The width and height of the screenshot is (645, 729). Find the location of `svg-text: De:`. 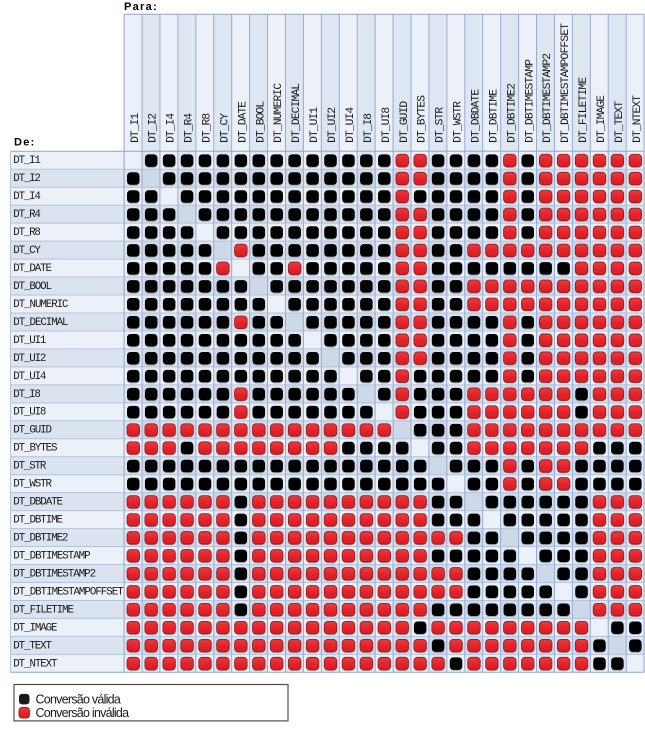

svg-text: De: is located at coordinates (25, 142).